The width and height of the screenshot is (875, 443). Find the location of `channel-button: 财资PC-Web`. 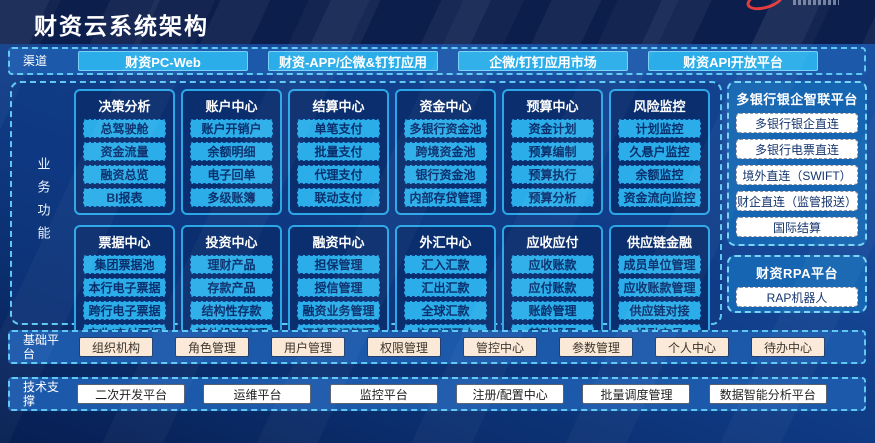

channel-button: 财资PC-Web is located at coordinates (163, 61).